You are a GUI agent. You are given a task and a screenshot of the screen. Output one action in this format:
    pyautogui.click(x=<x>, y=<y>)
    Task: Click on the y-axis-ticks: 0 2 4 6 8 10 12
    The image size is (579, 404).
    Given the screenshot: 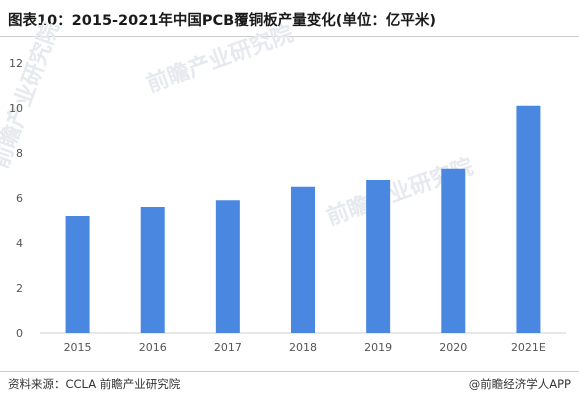 What is the action you would take?
    pyautogui.click(x=16, y=198)
    